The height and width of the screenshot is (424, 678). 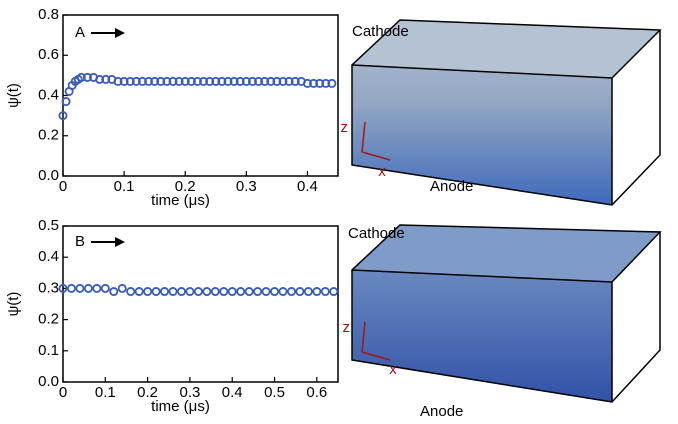 I want to click on y-tick-label: 0.6, so click(x=48, y=54).